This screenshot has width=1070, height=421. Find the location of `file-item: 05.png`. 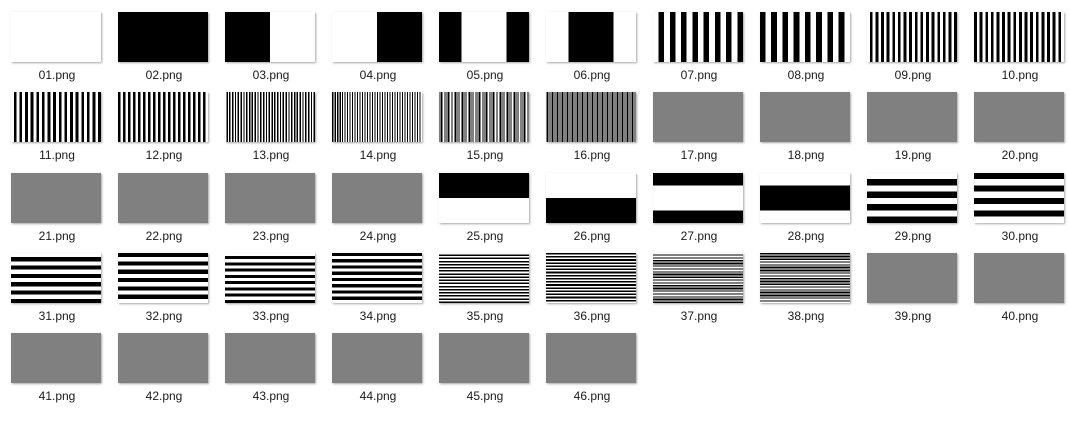

file-item: 05.png is located at coordinates (490, 51).